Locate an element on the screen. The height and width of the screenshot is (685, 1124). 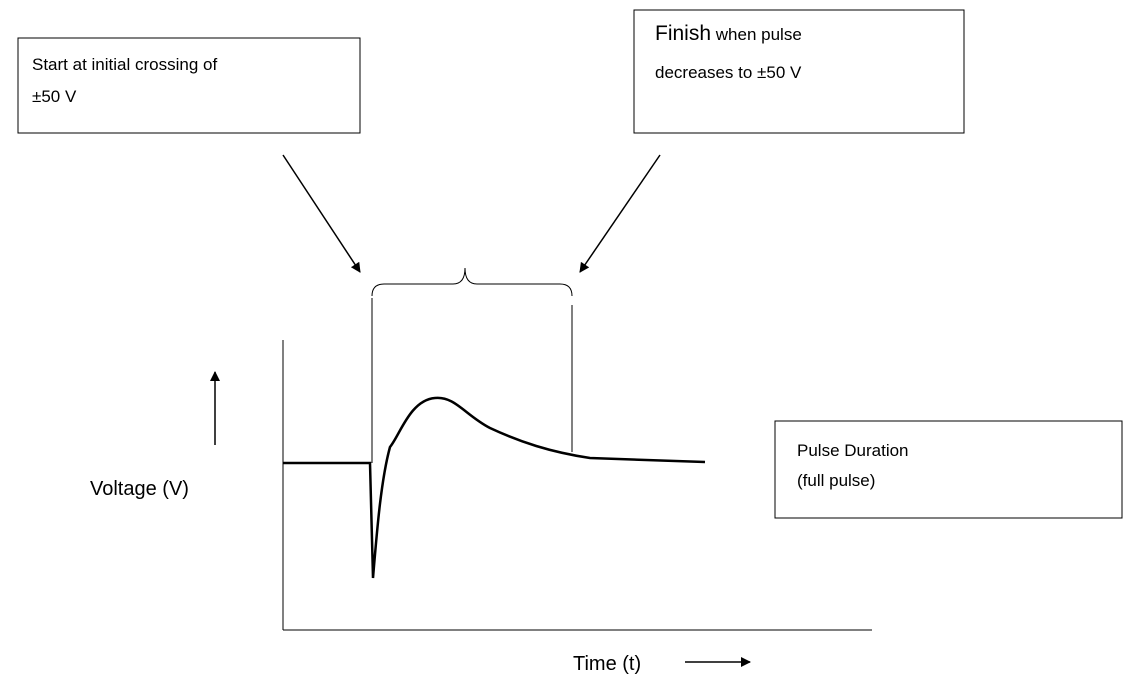
duration-text: (full pulse) is located at coordinates (836, 480).